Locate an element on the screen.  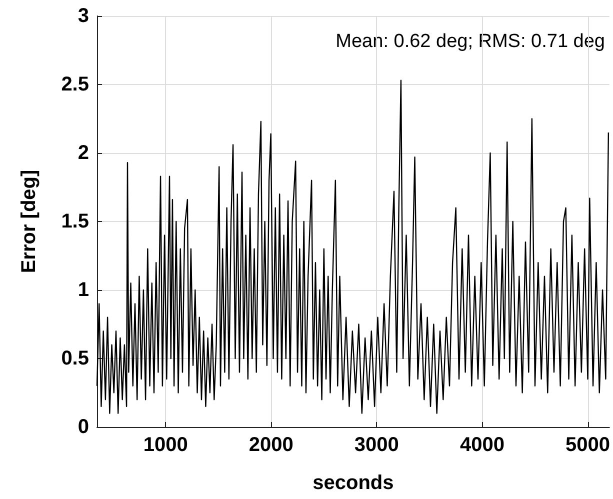
y-axis-title: Error [deg] is located at coordinates (29, 222).